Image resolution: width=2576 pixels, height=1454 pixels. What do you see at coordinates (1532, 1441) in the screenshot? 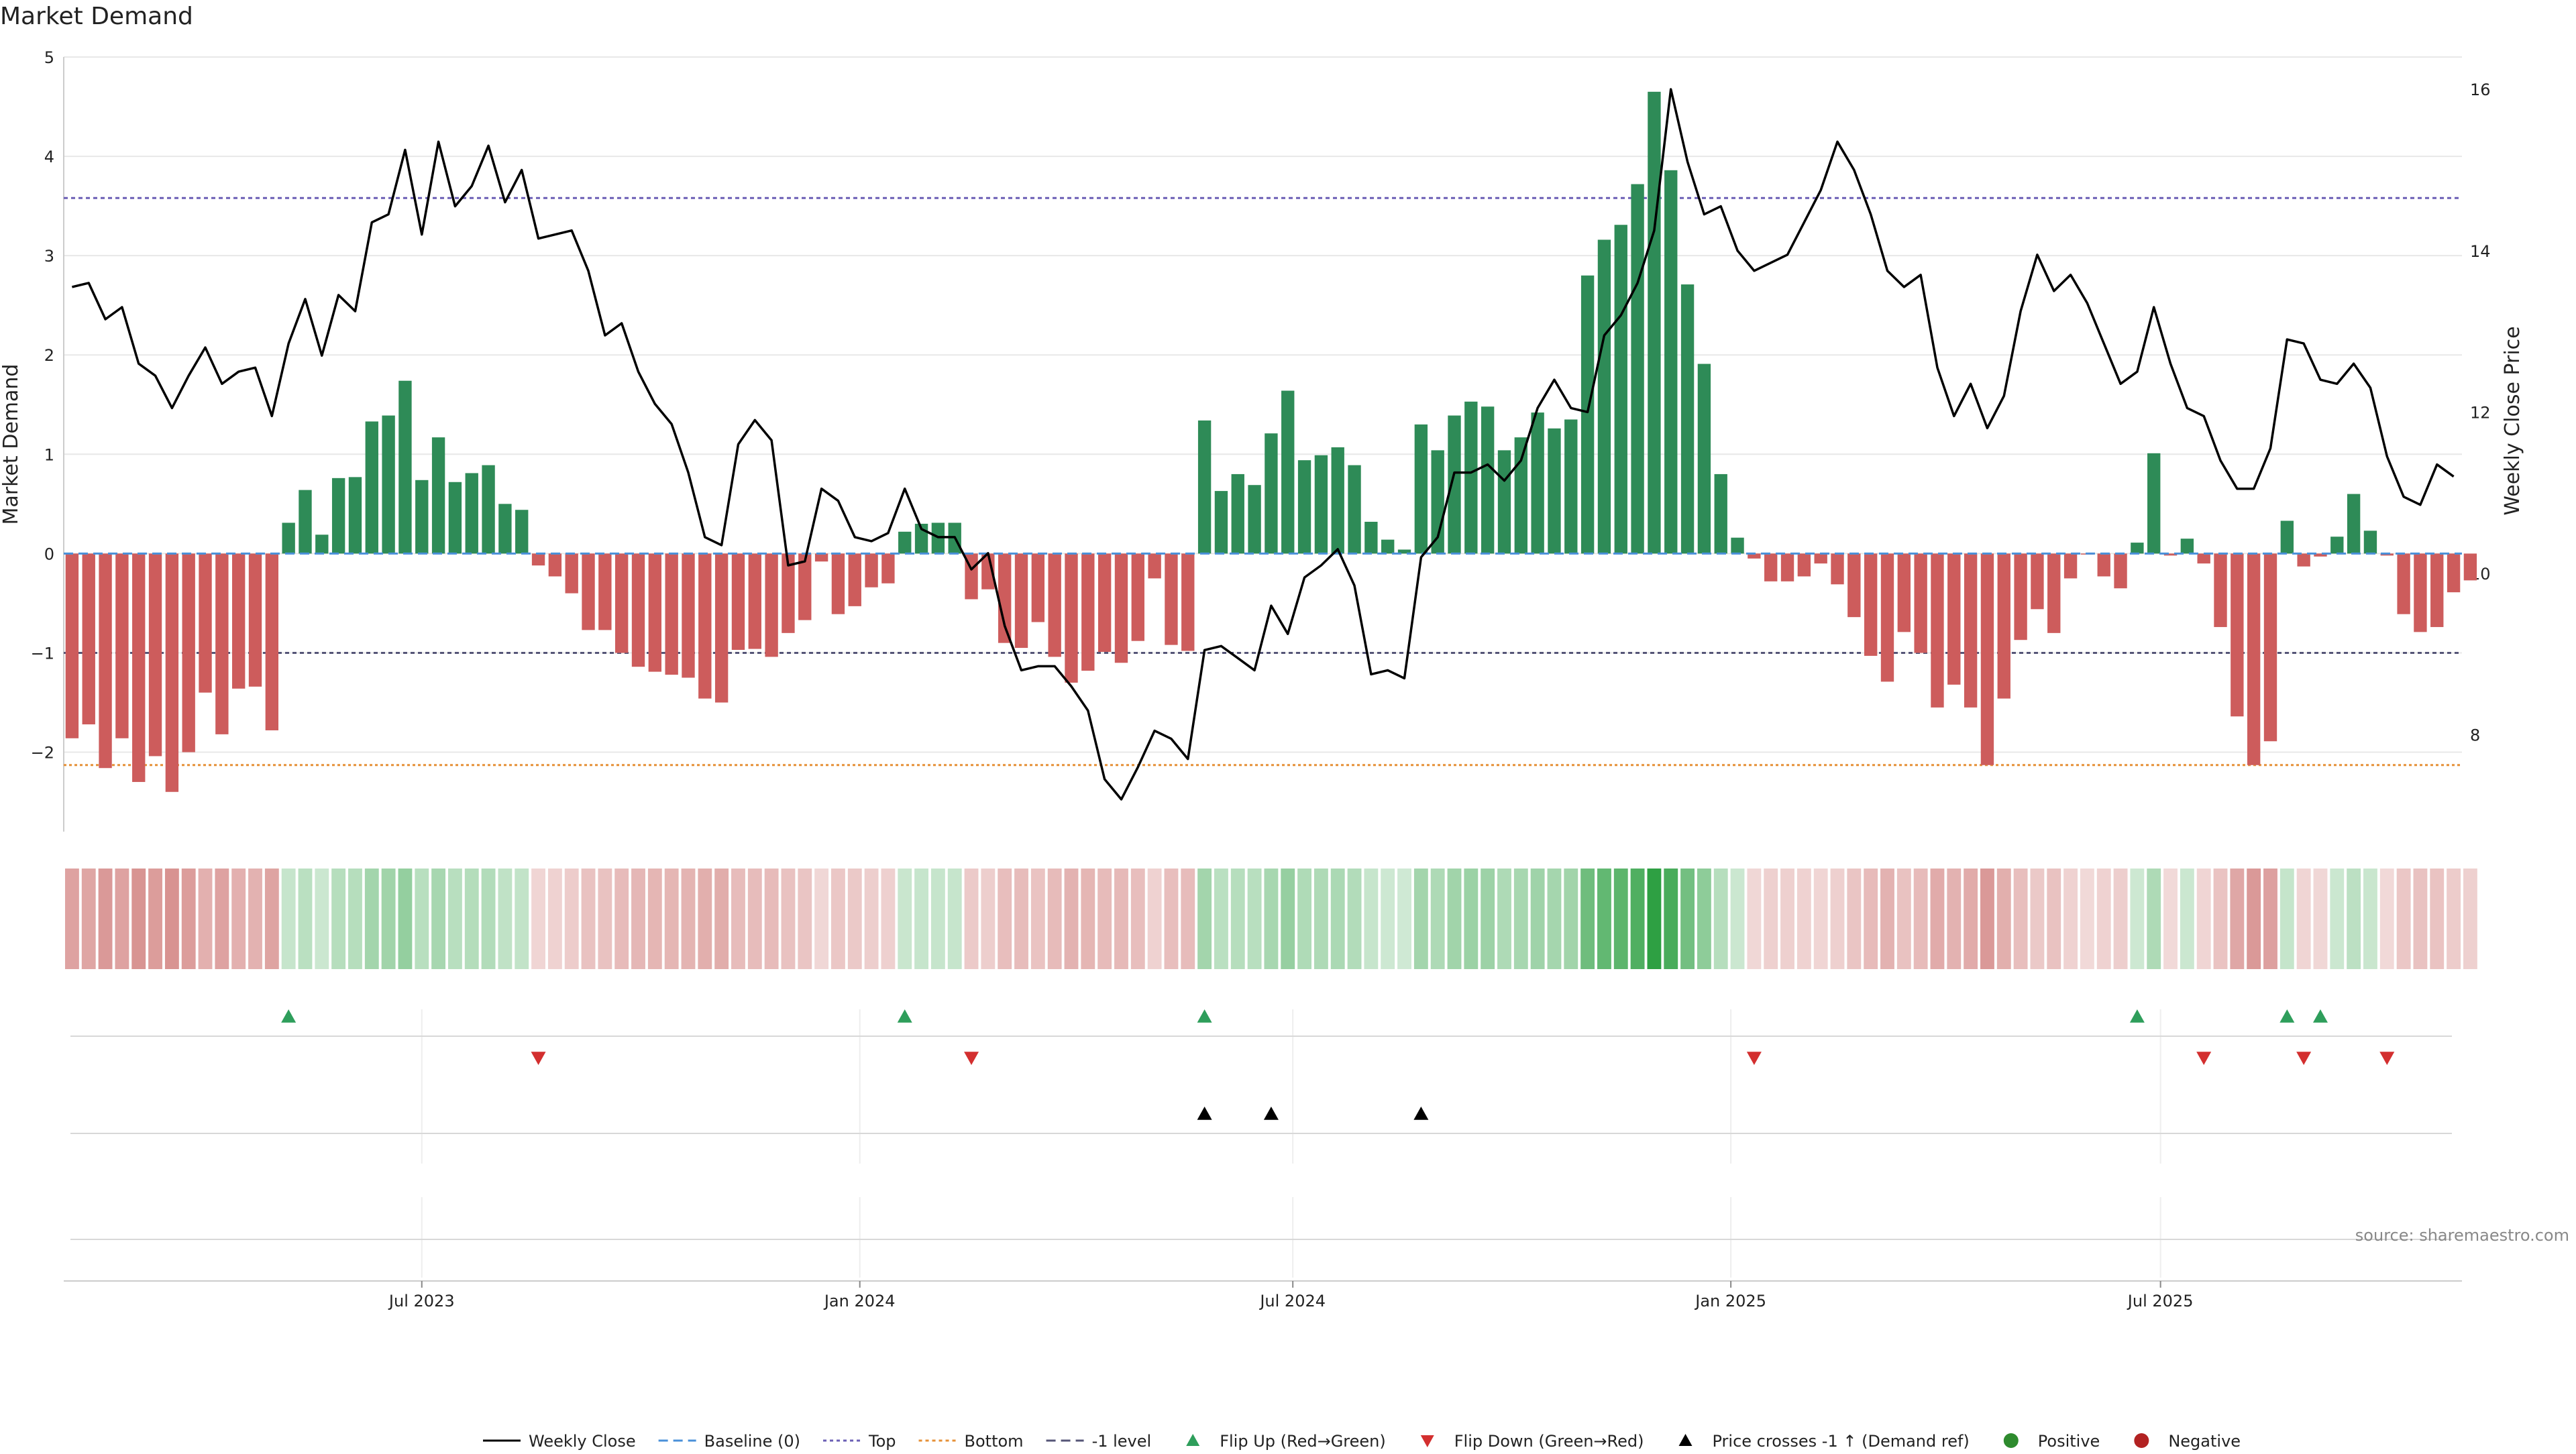
I see `legend-item: Flip Down (Green→Red)` at bounding box center [1532, 1441].